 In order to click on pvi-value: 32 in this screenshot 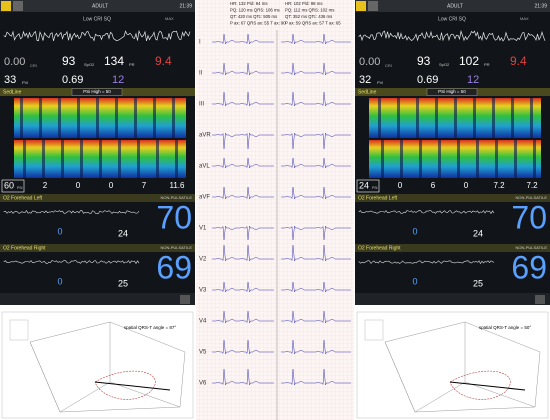, I will do `click(365, 80)`.